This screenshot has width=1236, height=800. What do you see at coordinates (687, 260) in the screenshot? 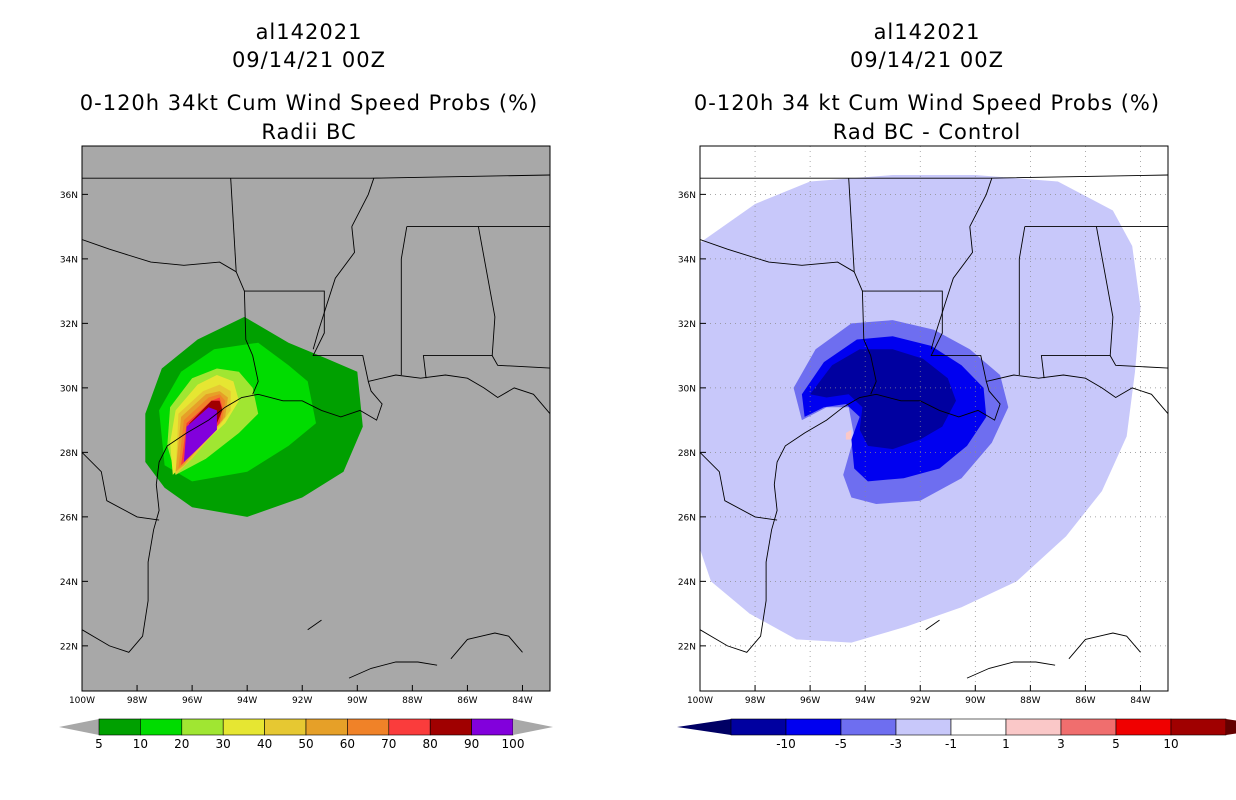
I see `lat-label: 34N` at bounding box center [687, 260].